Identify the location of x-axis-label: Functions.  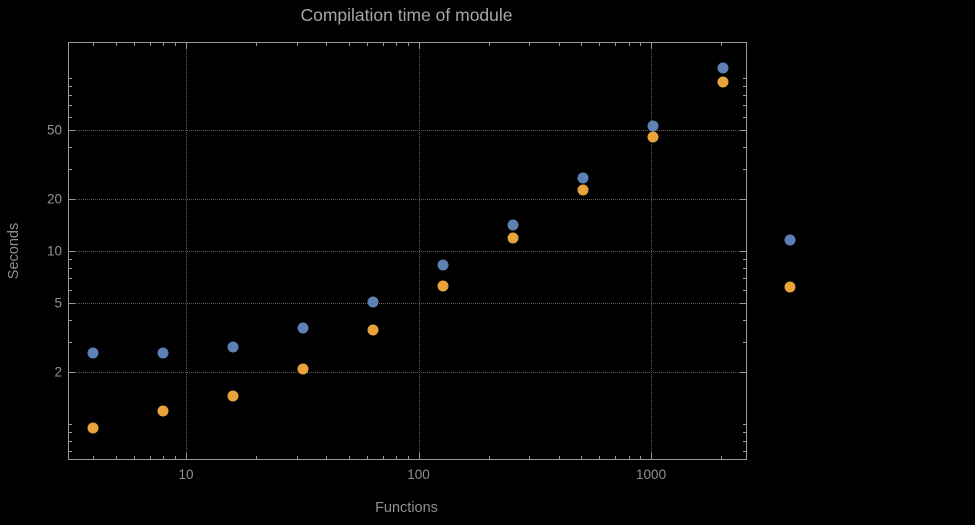
(406, 508).